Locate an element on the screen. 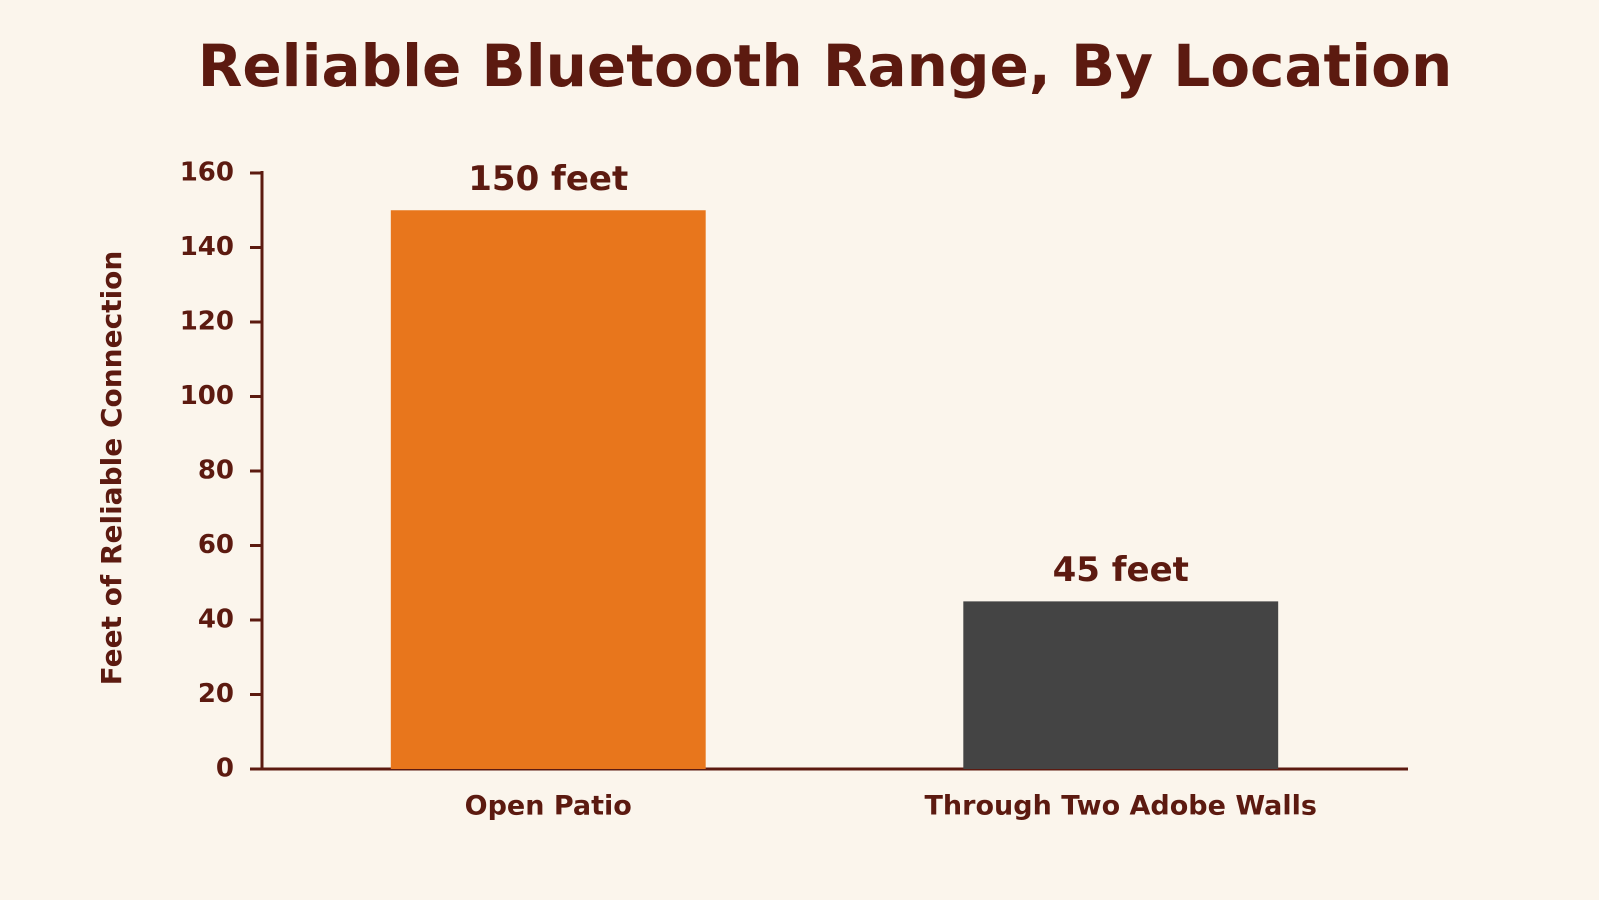  y-tick-label: 60 is located at coordinates (216, 545).